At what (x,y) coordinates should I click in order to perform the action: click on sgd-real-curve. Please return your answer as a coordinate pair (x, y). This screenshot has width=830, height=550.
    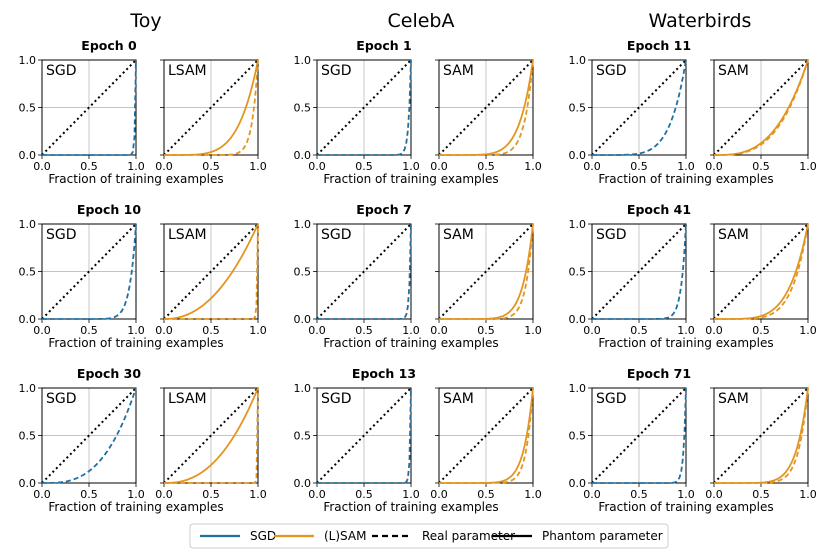
    Looking at the image, I should click on (639, 107).